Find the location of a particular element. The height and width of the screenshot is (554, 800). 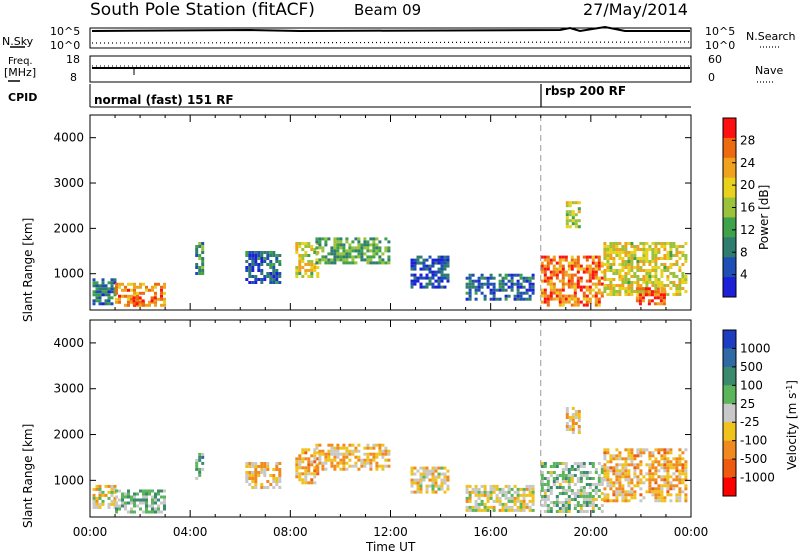

x-tick-label: 12:00 is located at coordinates (390, 532).